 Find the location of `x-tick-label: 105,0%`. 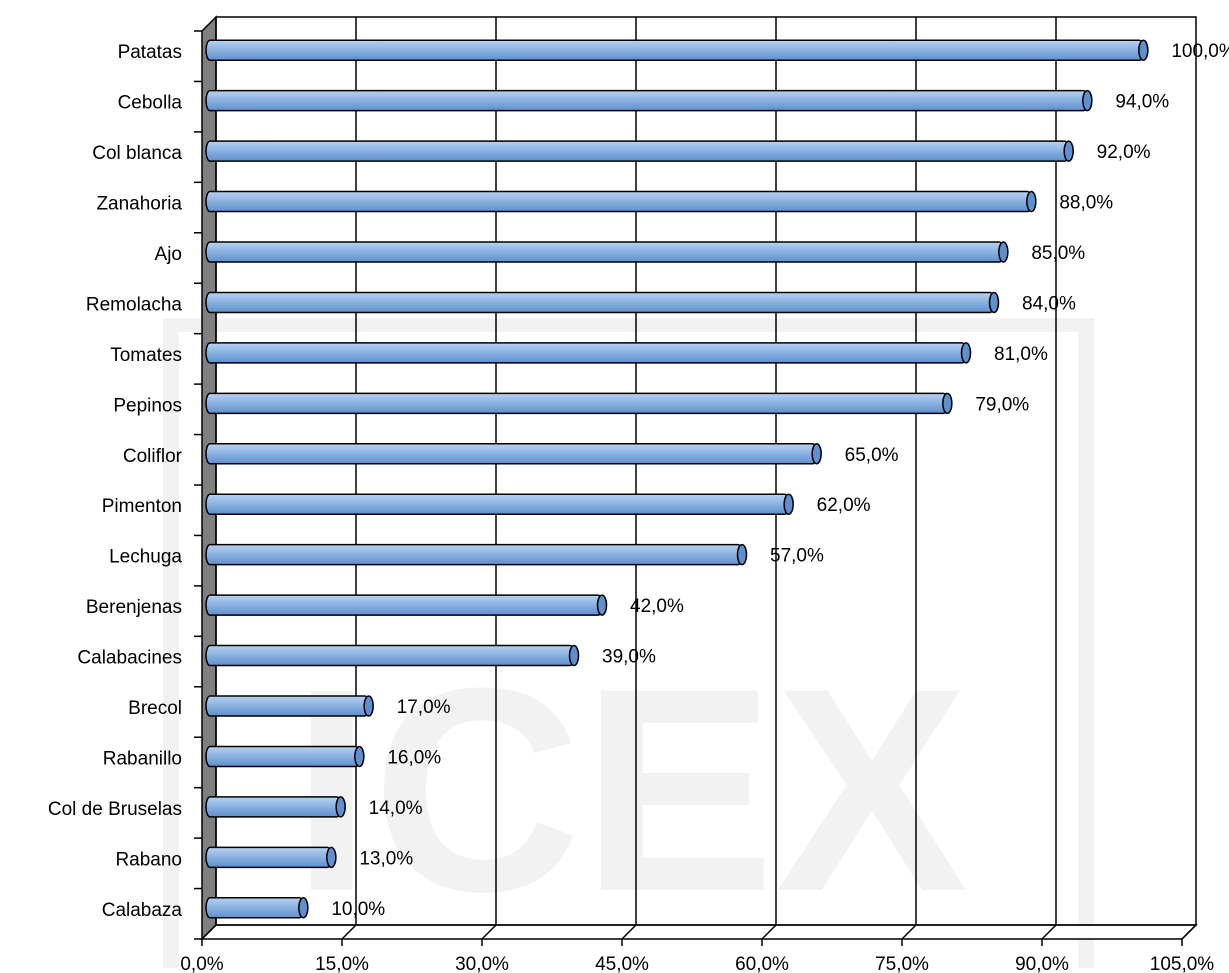

x-tick-label: 105,0% is located at coordinates (1182, 963).